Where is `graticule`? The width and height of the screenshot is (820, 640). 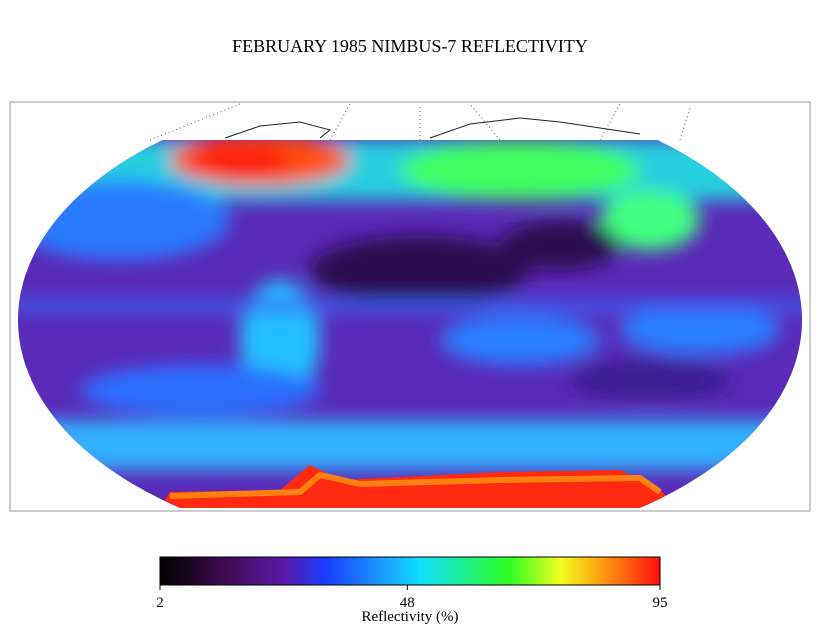
graticule is located at coordinates (420, 122).